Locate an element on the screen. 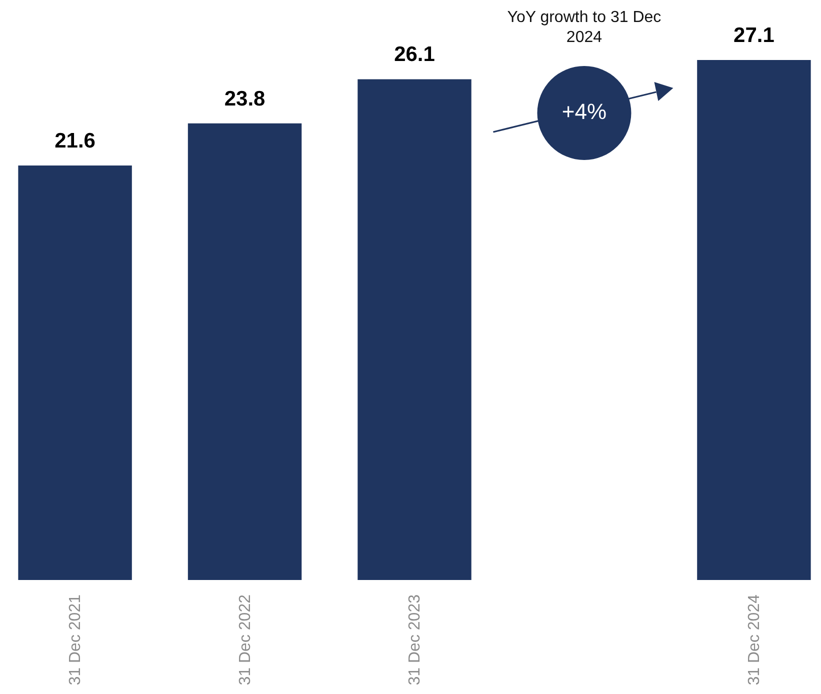 Image resolution: width=821 pixels, height=694 pixels. text: YoY growth to 31 Dec 2024 is located at coordinates (584, 28).